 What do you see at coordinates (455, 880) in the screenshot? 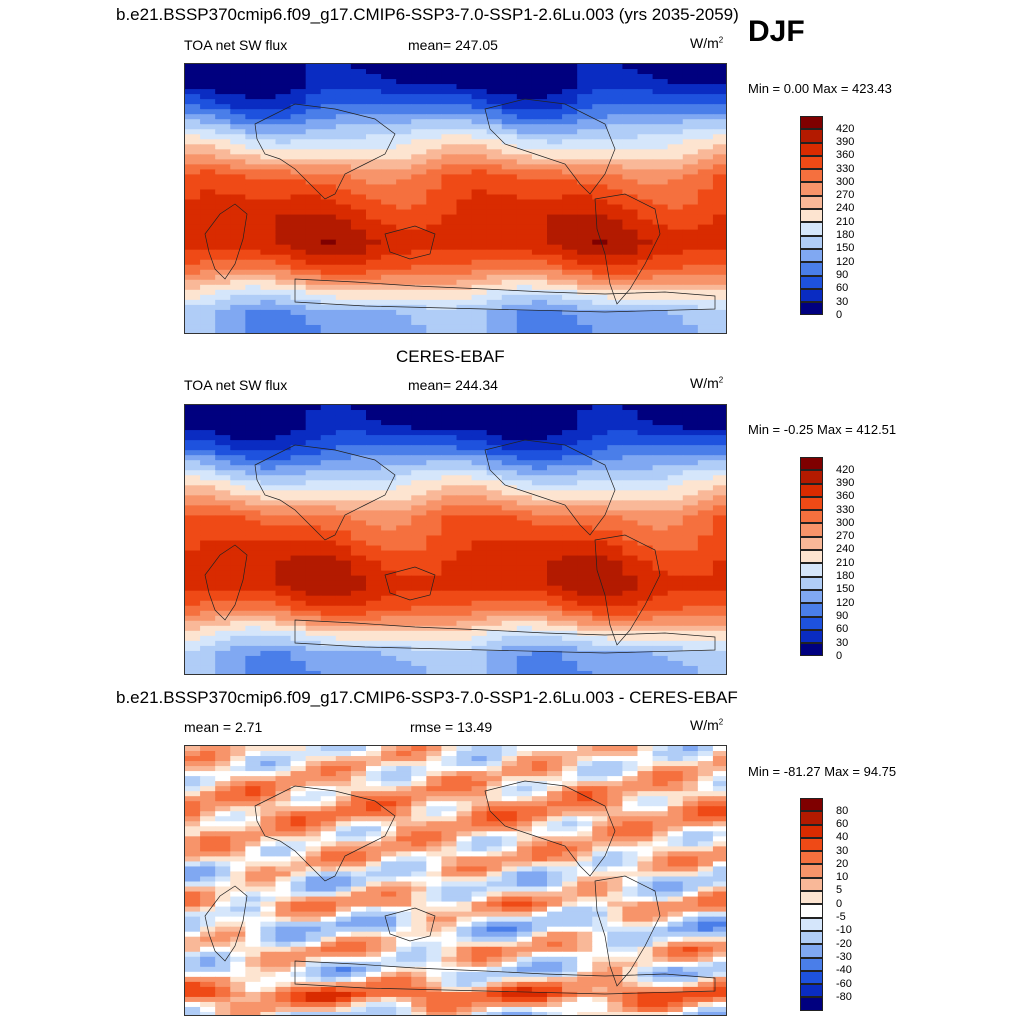
I see `panel3-bands` at bounding box center [455, 880].